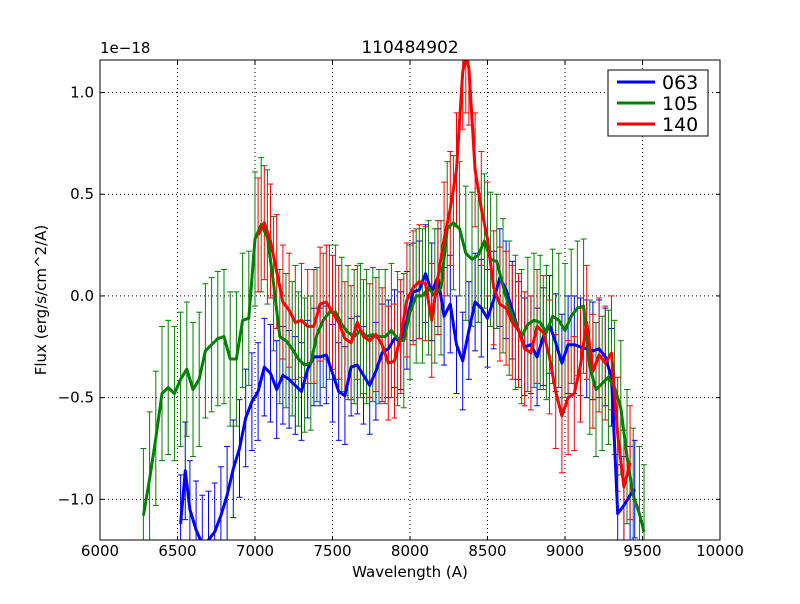  Describe the element at coordinates (76, 499) in the screenshot. I see `y-tick-label: −1.0` at that location.